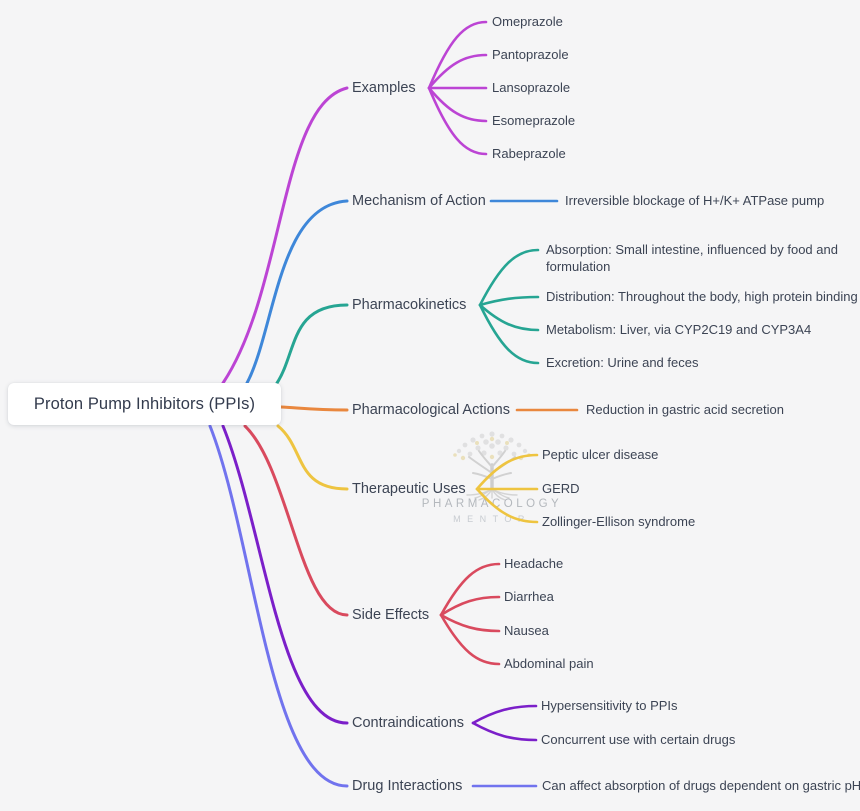 This screenshot has width=860, height=811. Describe the element at coordinates (534, 120) in the screenshot. I see `child-label-examples-3: Esomeprazole` at that location.